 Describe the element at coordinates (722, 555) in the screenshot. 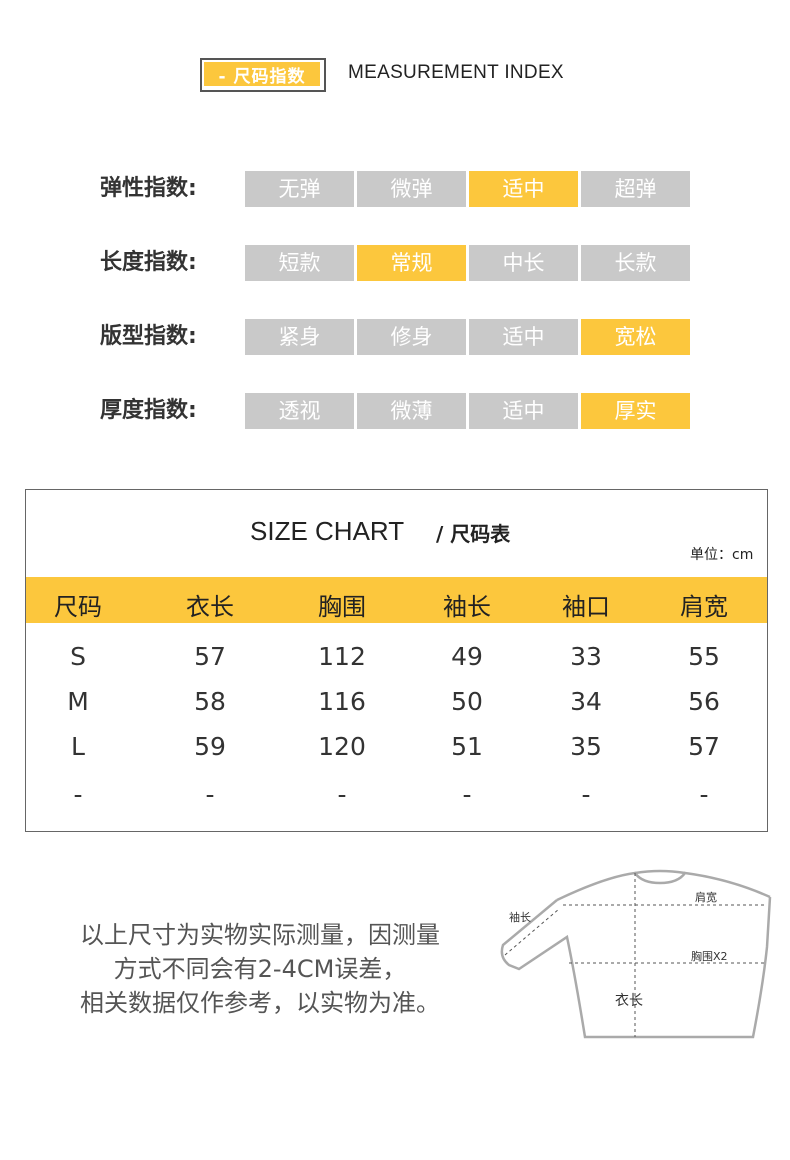

I see `unit-label: 单位：cm` at that location.